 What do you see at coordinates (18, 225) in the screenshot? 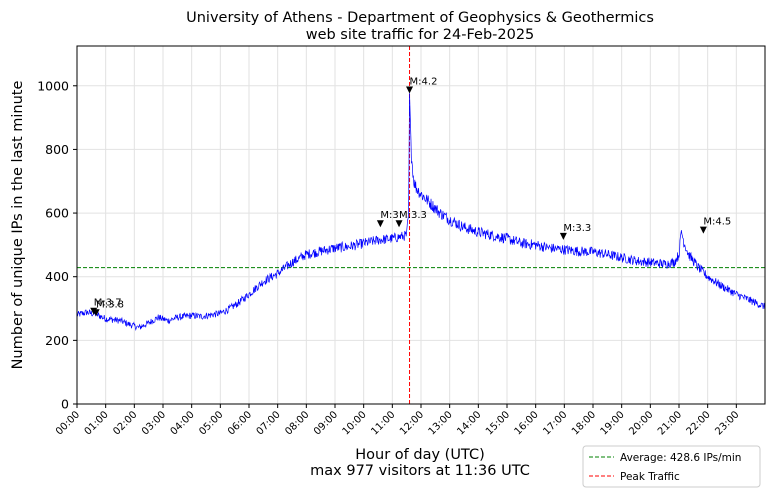
I see `y-axis-label: Number of unique IPs in the last minute` at bounding box center [18, 225].